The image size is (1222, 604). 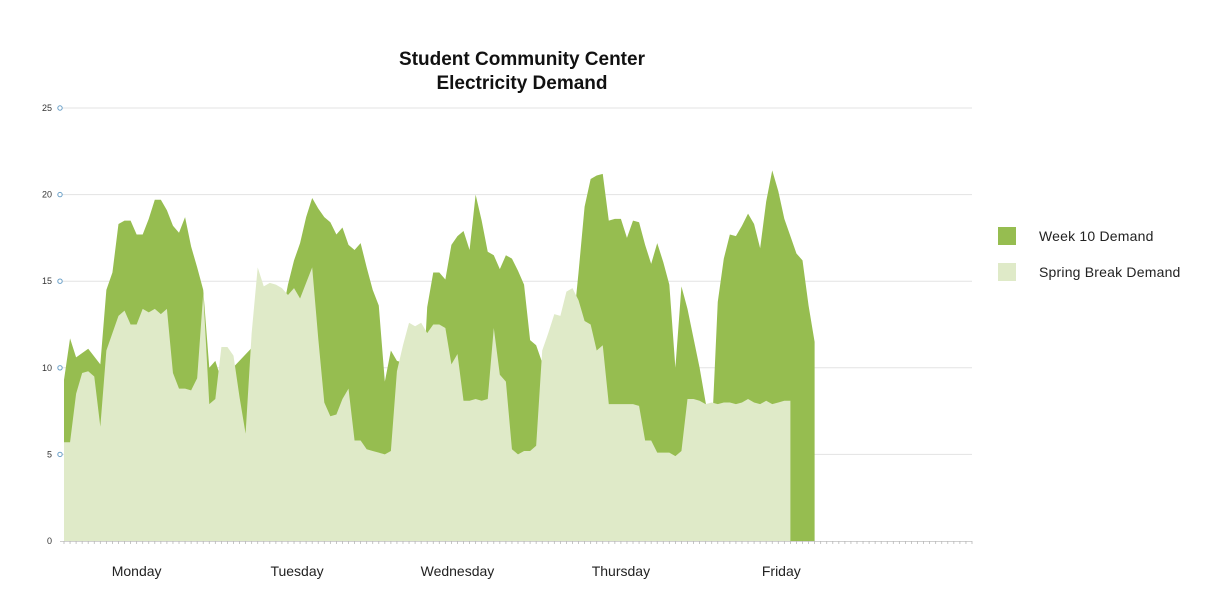 What do you see at coordinates (137, 571) in the screenshot?
I see `x-label-monday: Monday` at bounding box center [137, 571].